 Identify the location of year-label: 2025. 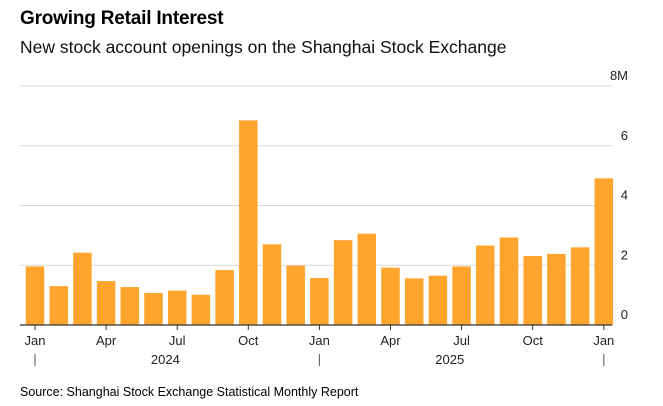
(449, 359).